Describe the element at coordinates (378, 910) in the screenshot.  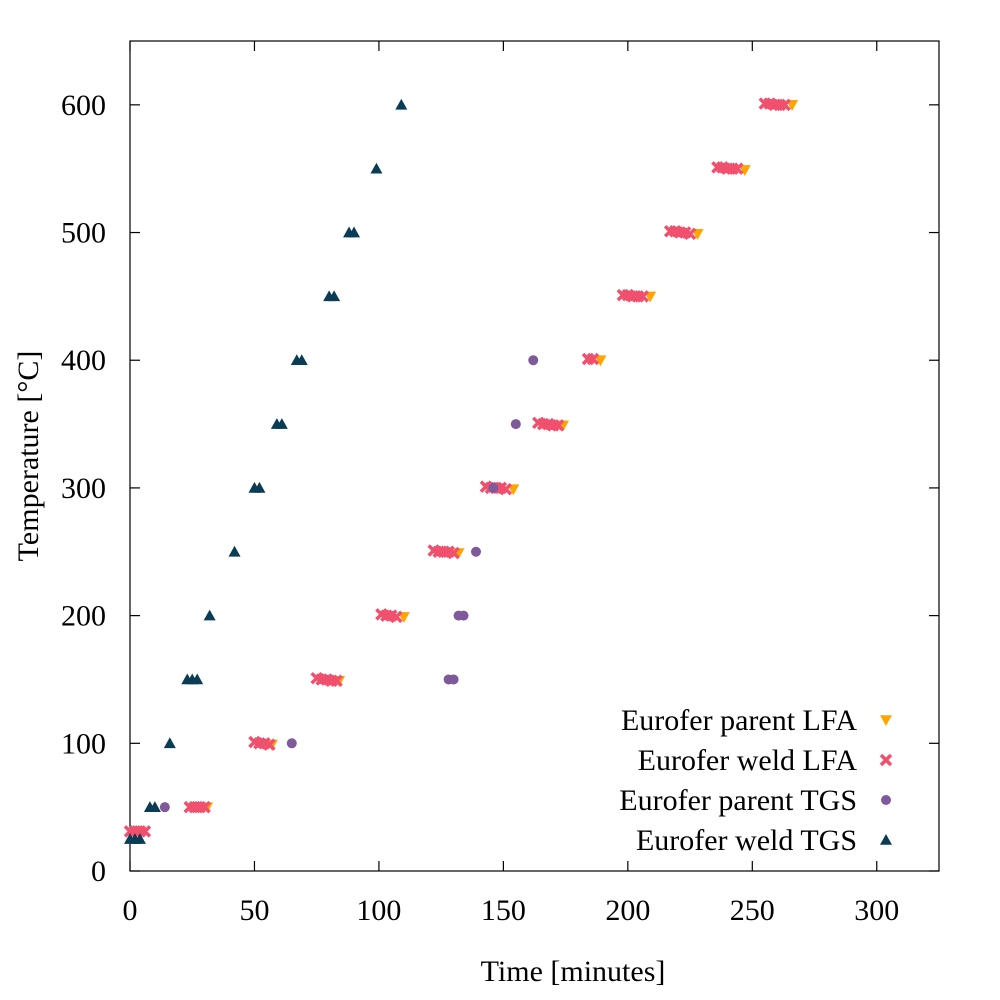
I see `x-tick-label: 100` at that location.